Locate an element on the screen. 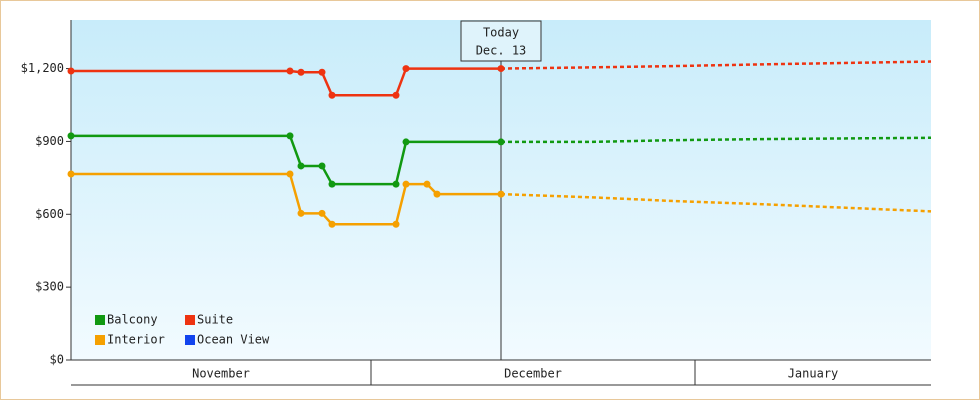 The height and width of the screenshot is (400, 980). legend-label: Balcony is located at coordinates (132, 320).